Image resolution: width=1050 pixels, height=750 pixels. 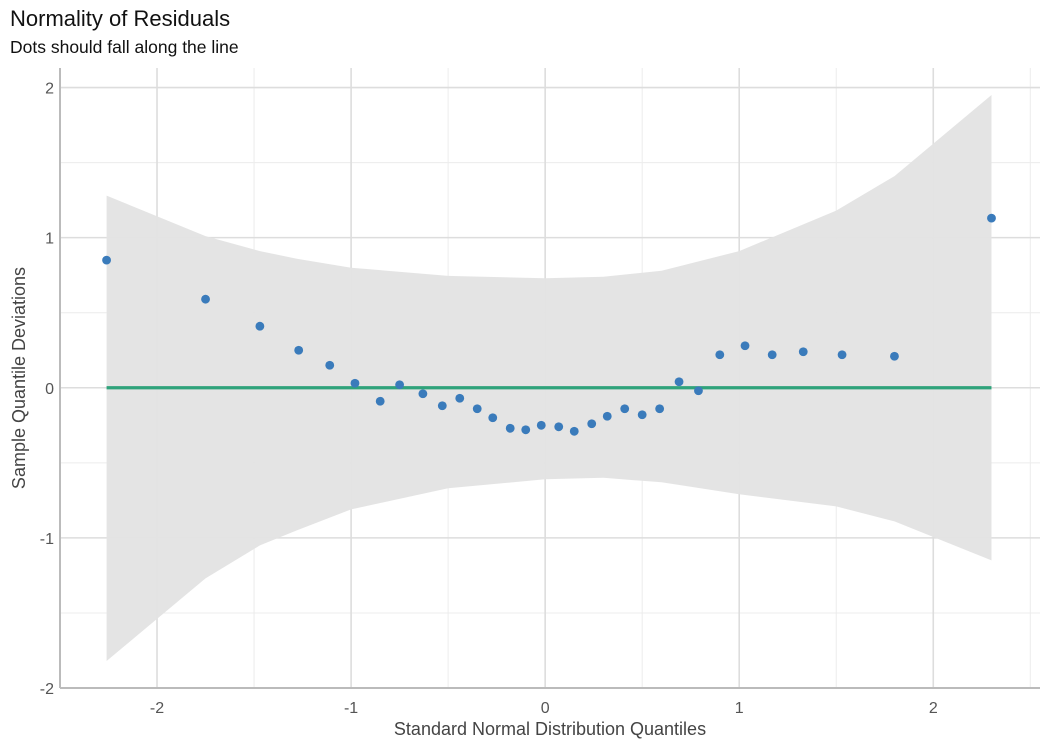 What do you see at coordinates (49, 239) in the screenshot?
I see `y-tick-label: 1` at bounding box center [49, 239].